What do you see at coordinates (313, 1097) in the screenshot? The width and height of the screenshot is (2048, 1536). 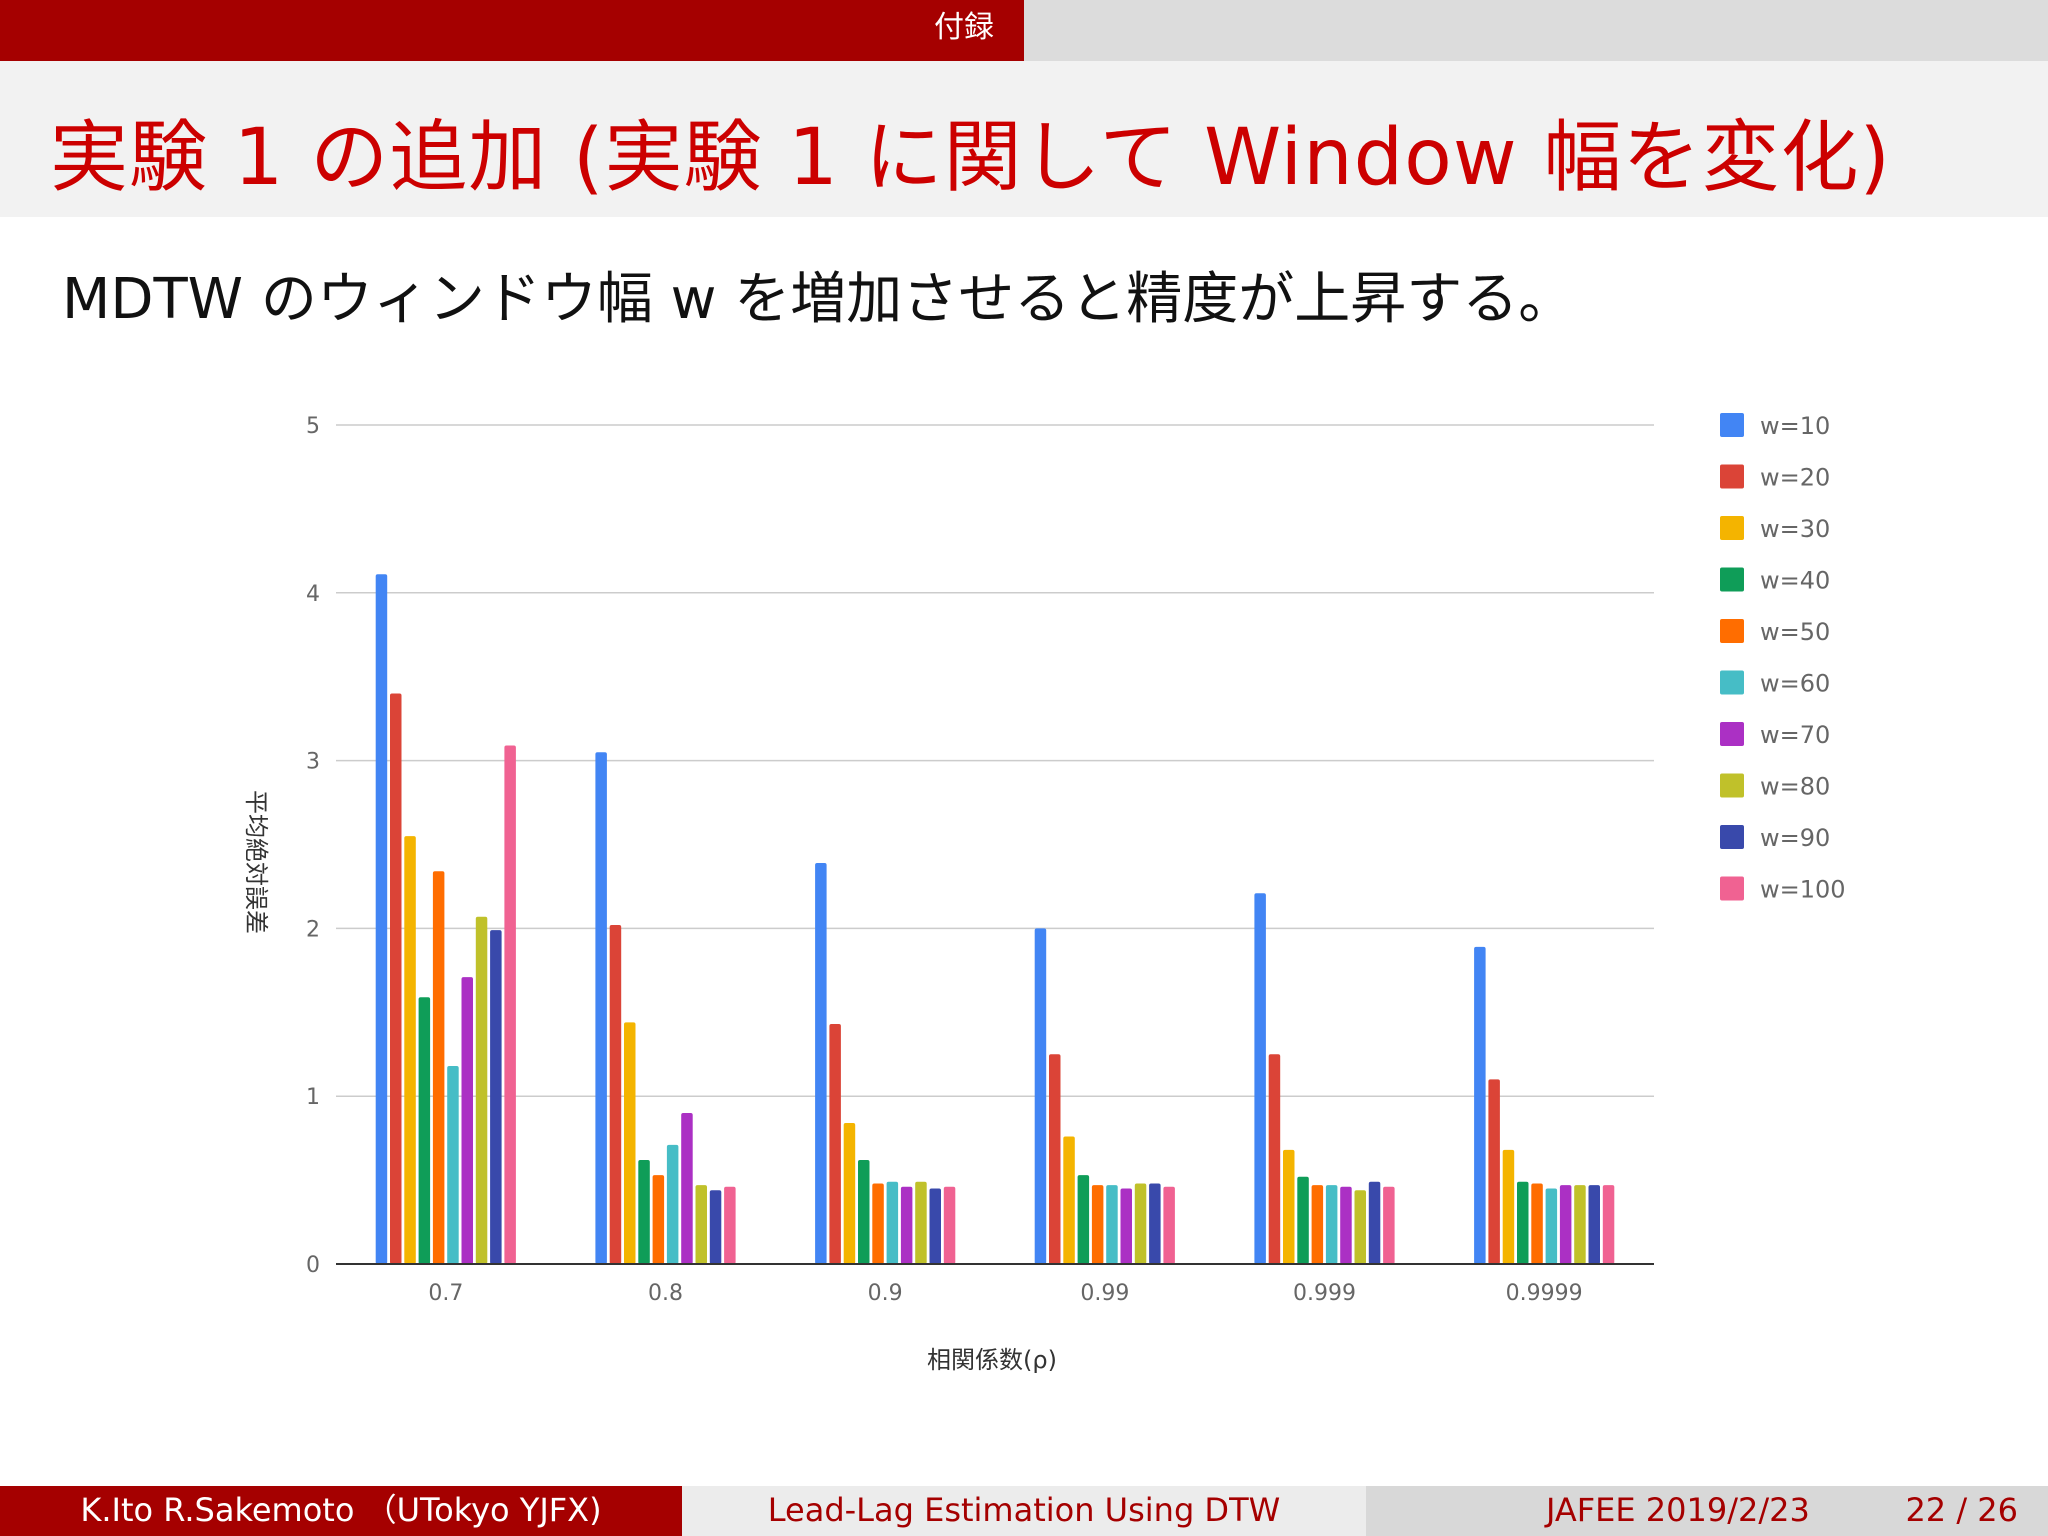 I see `y-tick-label: 1` at bounding box center [313, 1097].